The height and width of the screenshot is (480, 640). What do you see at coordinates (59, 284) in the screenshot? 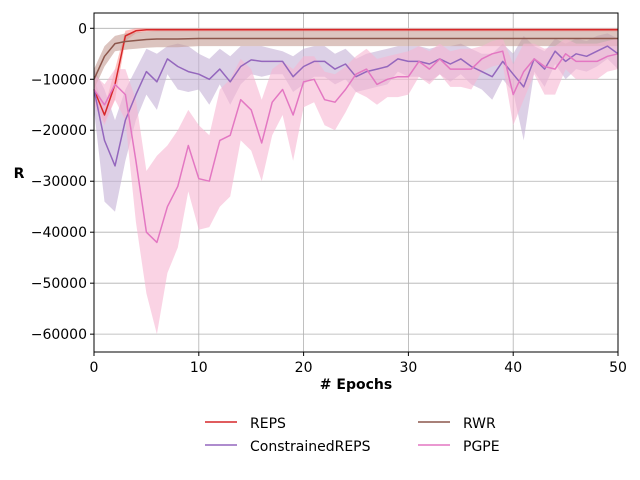
I see `y-tick-label: −50000` at bounding box center [59, 284].